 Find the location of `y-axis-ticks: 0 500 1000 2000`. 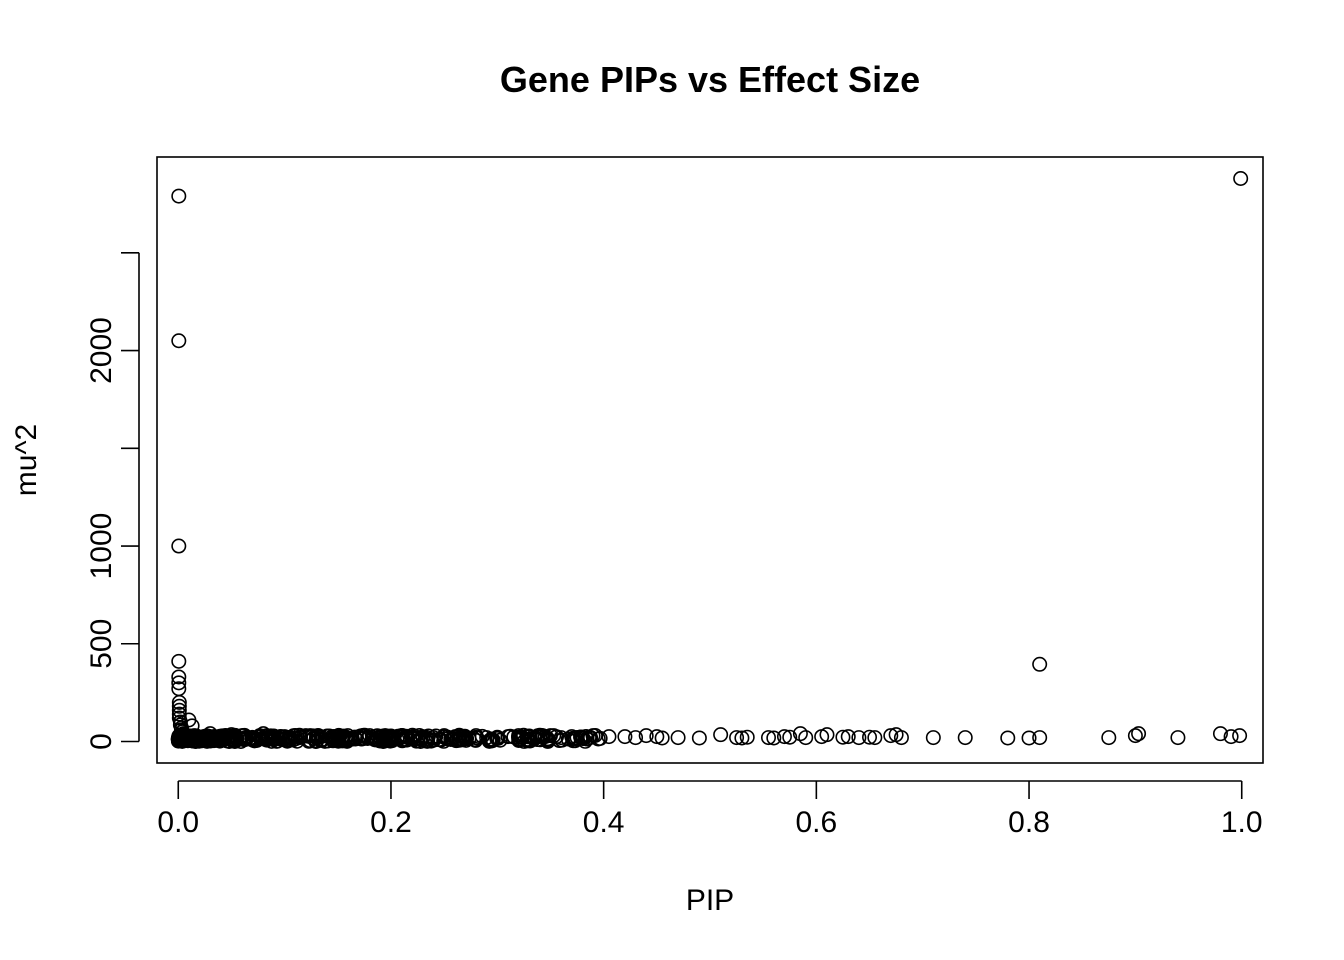

y-axis-ticks: 0 500 1000 2000 is located at coordinates (112, 500).